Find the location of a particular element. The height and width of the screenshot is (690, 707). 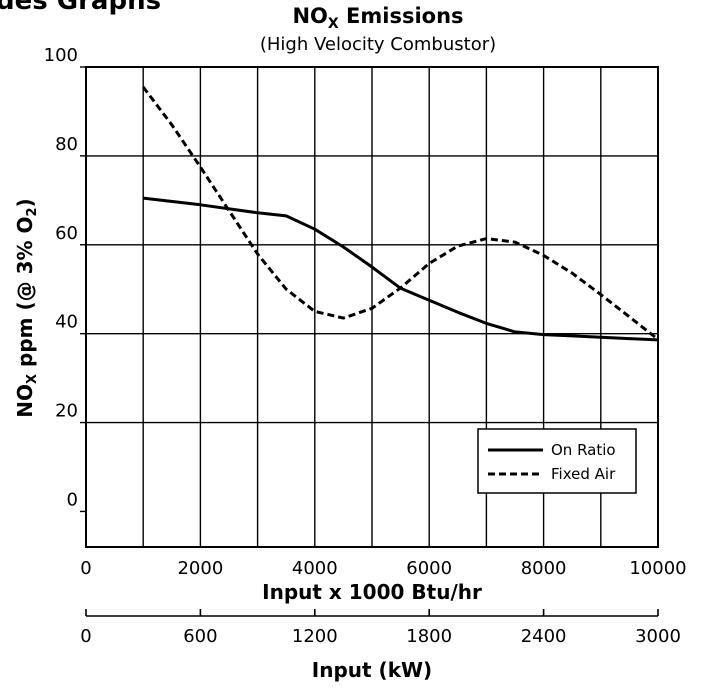

secondary-x-tick-label: 600 is located at coordinates (200, 636).